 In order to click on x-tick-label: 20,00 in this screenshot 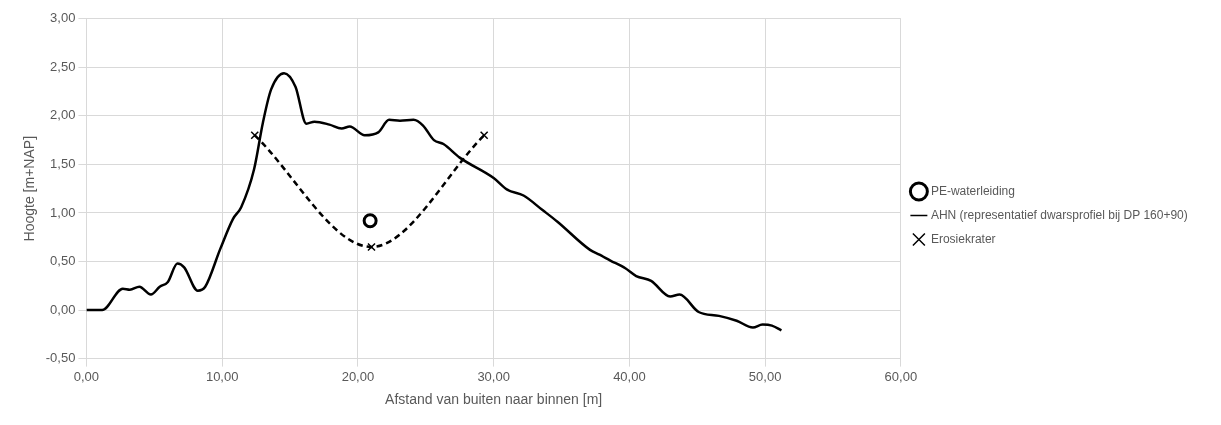, I will do `click(358, 376)`.